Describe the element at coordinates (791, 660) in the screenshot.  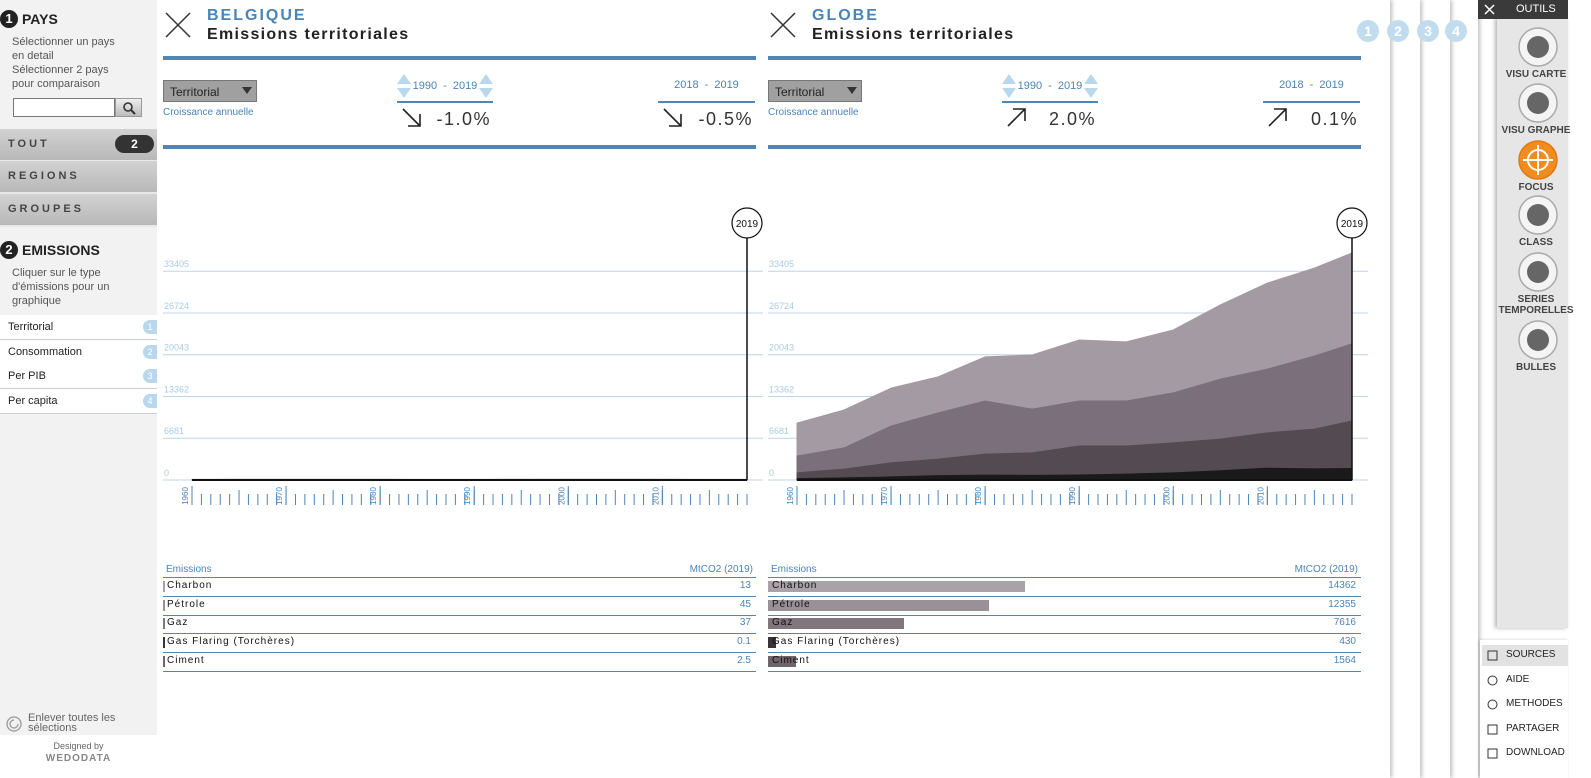
I see `row-name: Ciment` at that location.